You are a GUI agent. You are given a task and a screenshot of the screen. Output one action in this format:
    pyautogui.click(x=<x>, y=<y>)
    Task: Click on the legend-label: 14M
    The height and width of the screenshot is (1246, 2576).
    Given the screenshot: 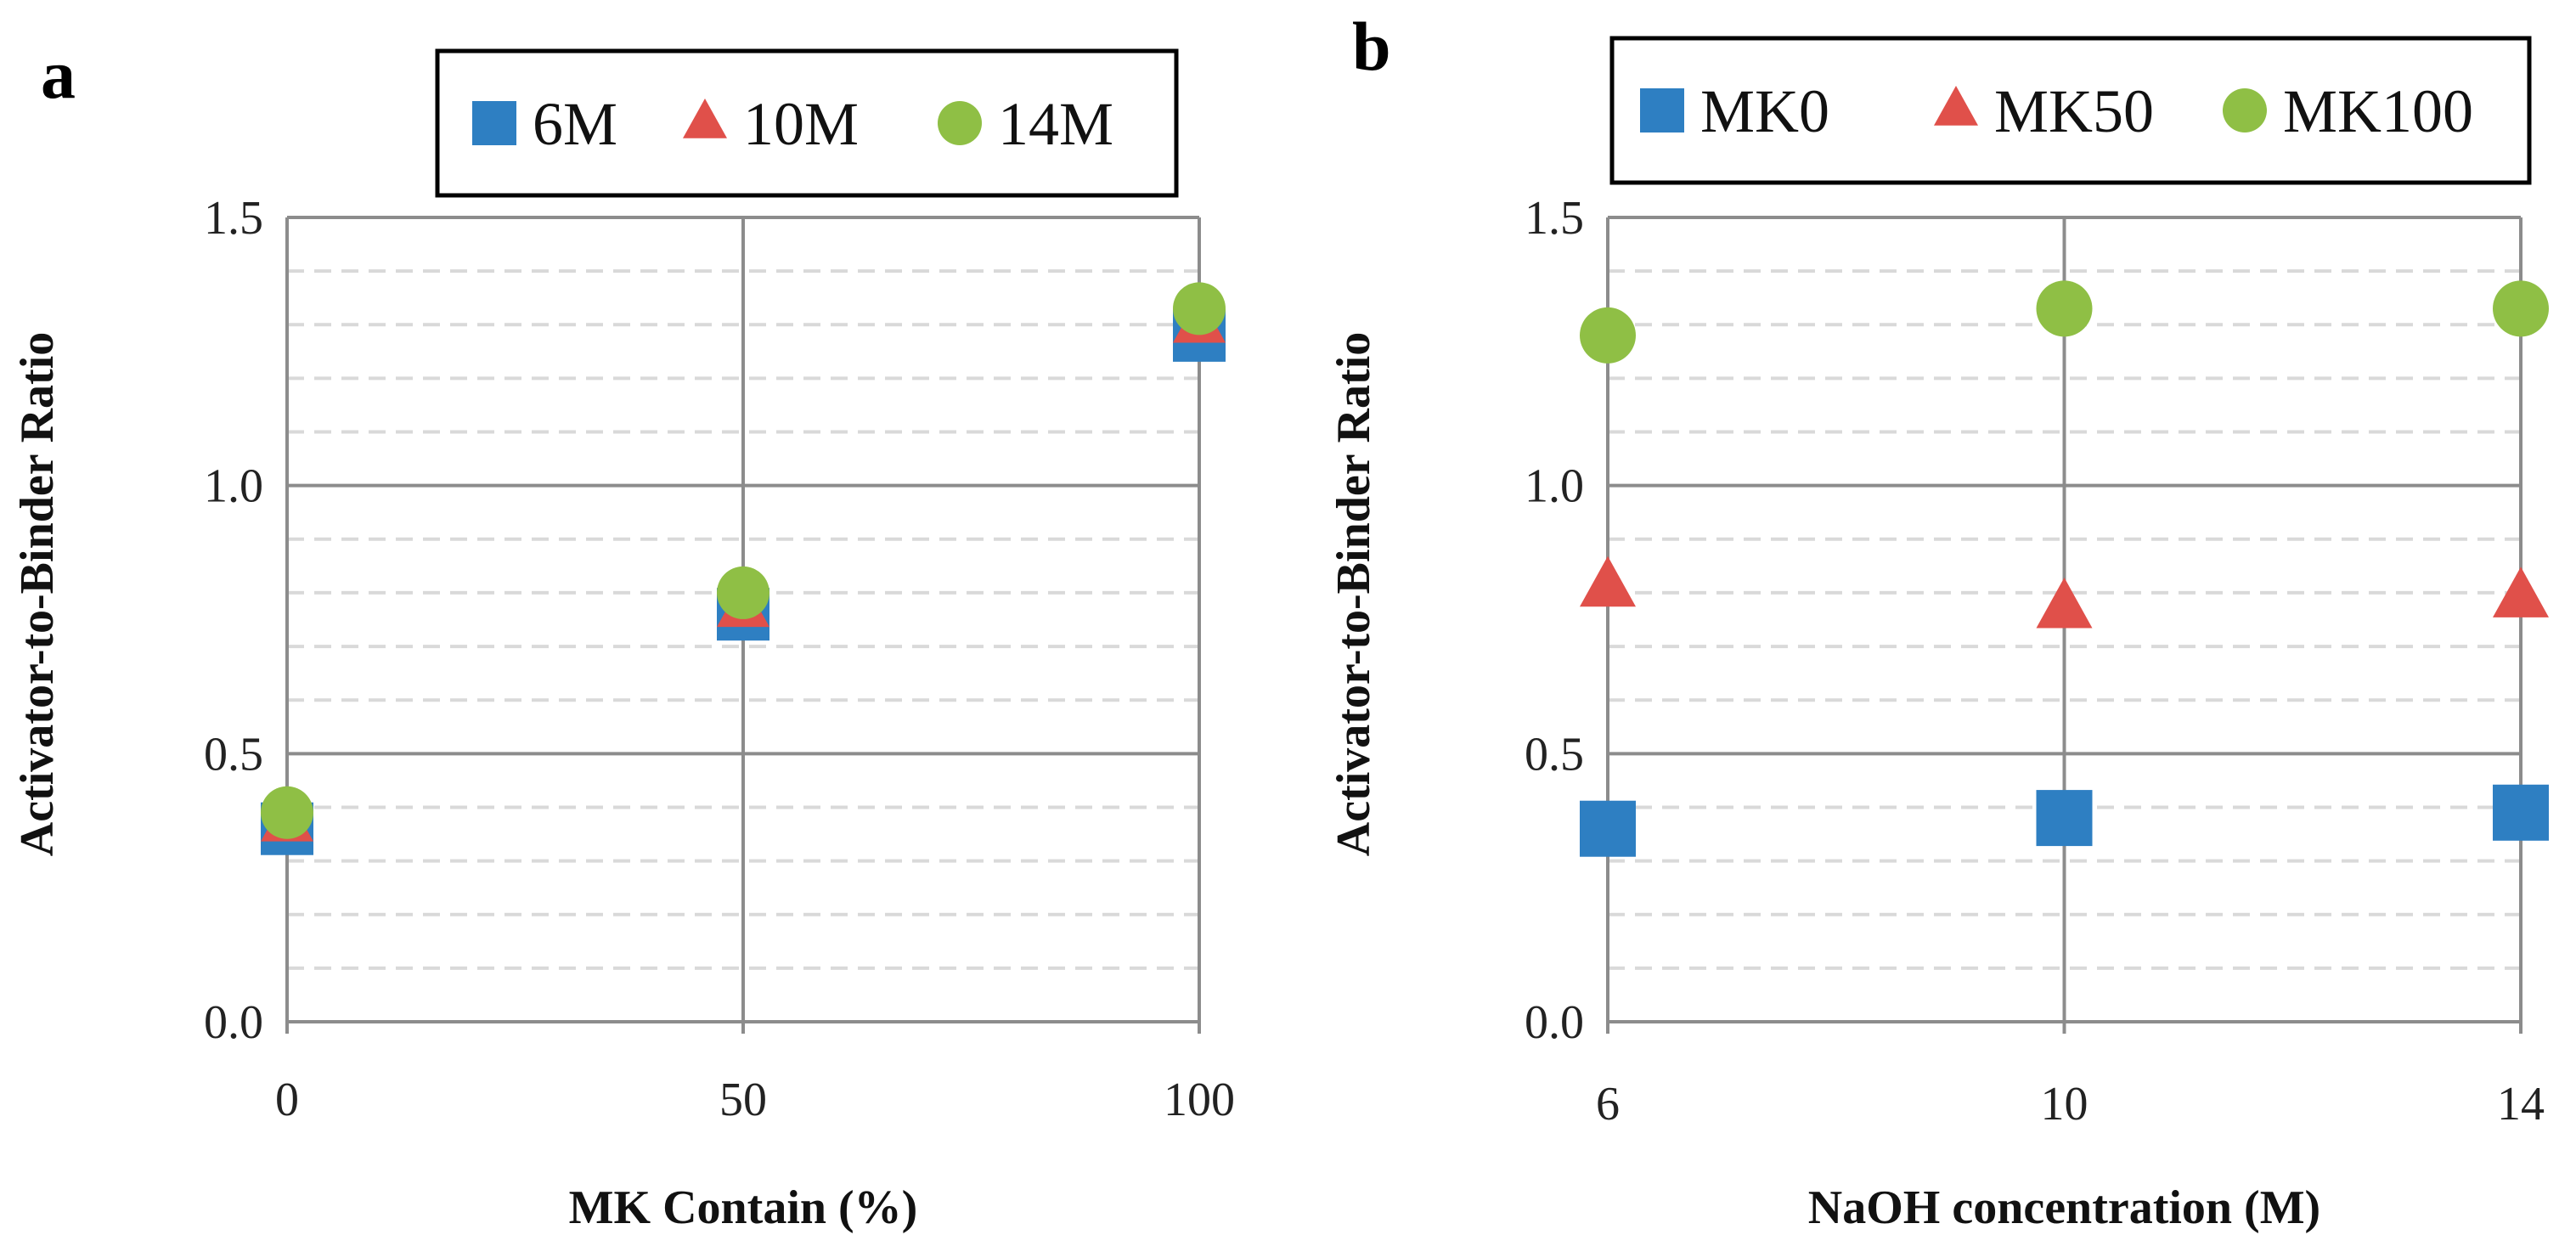 What is the action you would take?
    pyautogui.click(x=1055, y=124)
    